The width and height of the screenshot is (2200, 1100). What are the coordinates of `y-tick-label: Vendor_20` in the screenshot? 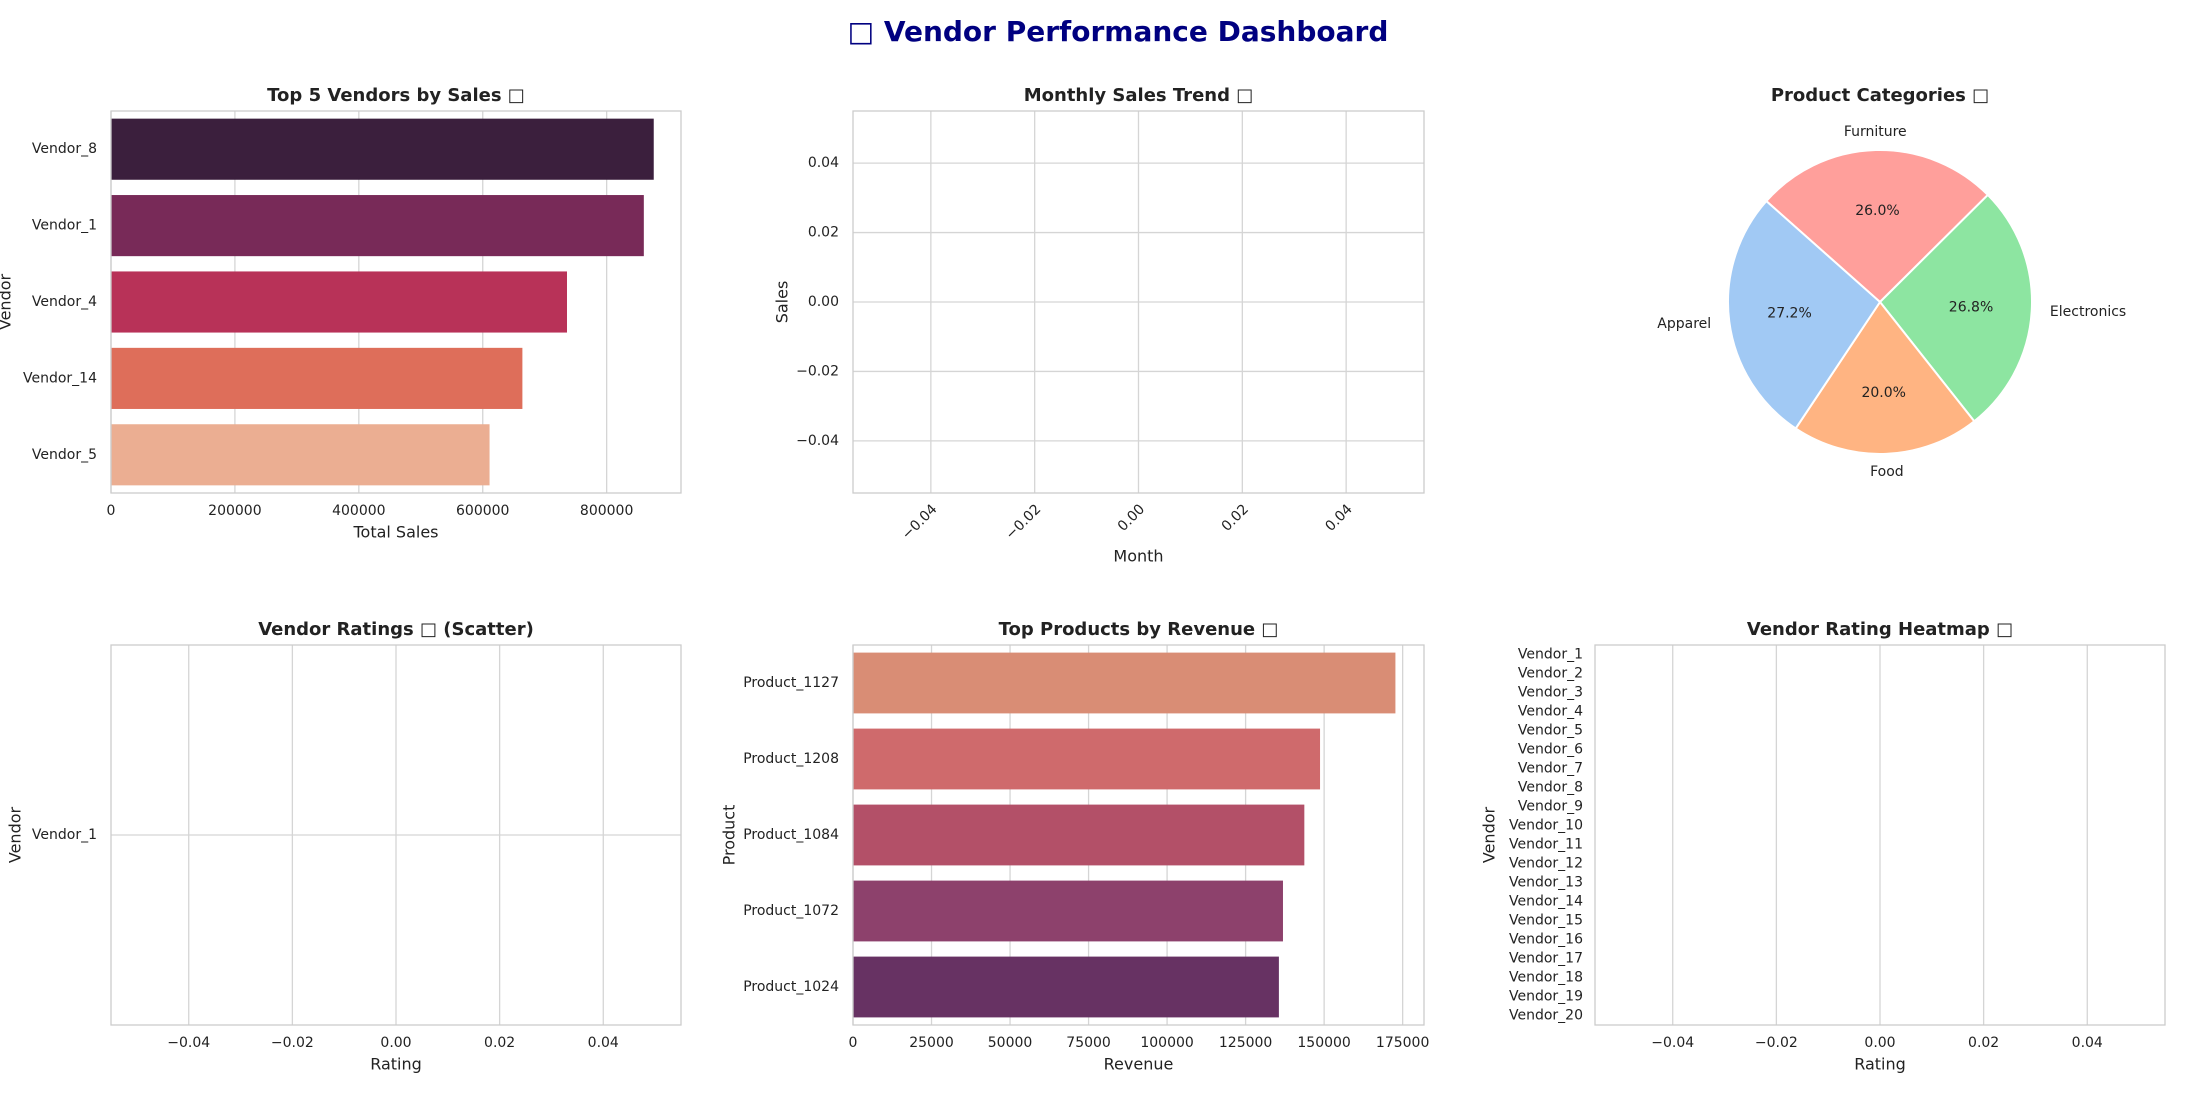 It's located at (1546, 1016).